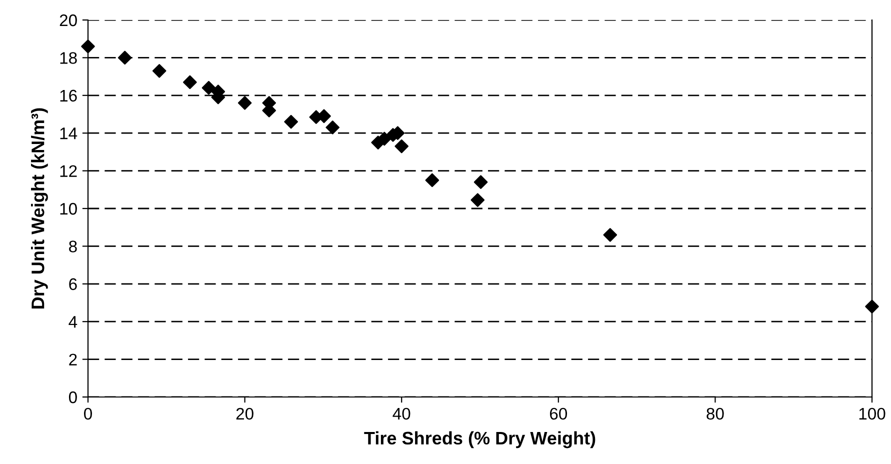 The width and height of the screenshot is (891, 464). I want to click on x-tick-label: 0, so click(88, 414).